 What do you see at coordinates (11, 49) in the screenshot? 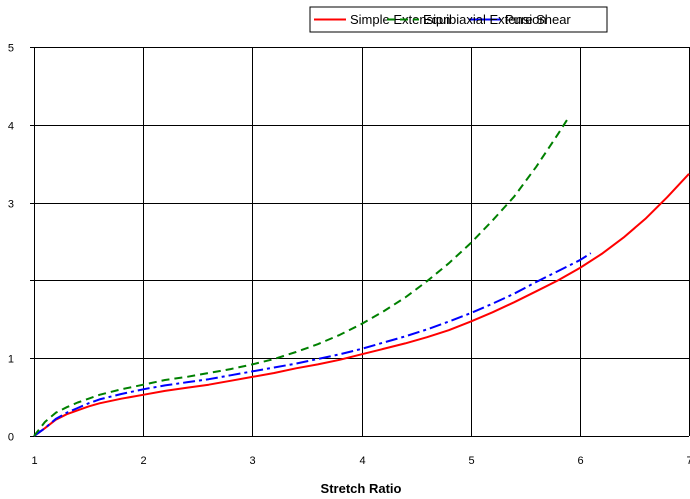
I see `y-tick-label: 5` at bounding box center [11, 49].